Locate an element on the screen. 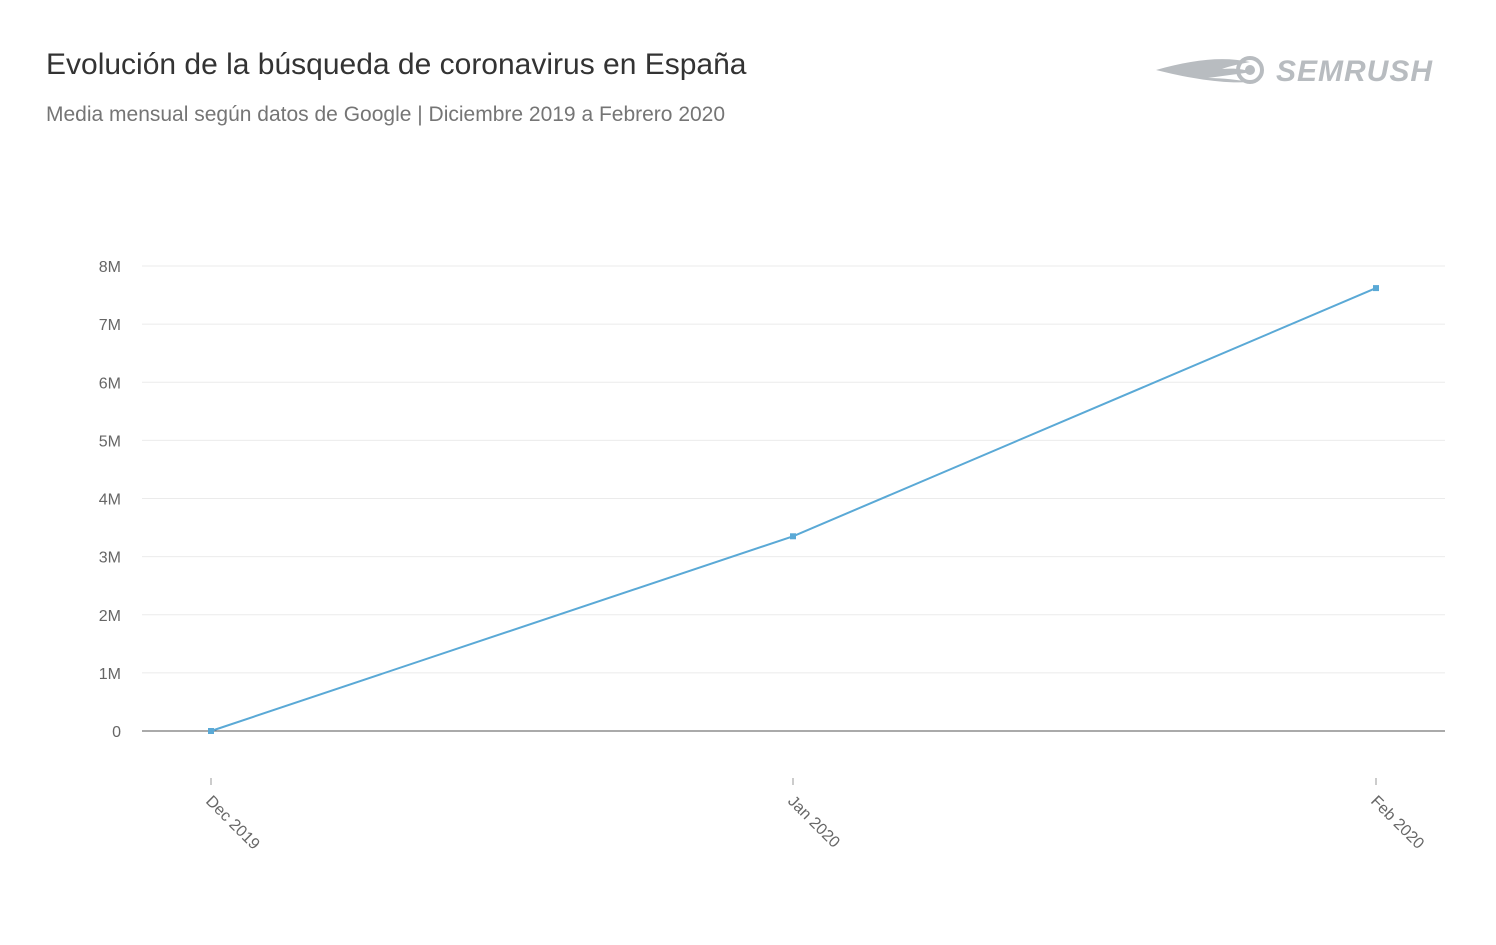 The width and height of the screenshot is (1496, 945). y-tick-label: 4M is located at coordinates (110, 500).